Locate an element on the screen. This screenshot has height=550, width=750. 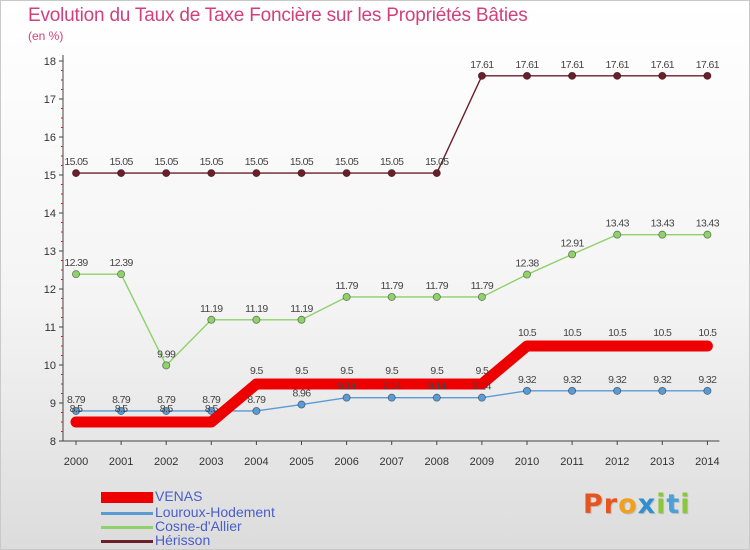
legend-label-herisson: Hérisson is located at coordinates (183, 540).